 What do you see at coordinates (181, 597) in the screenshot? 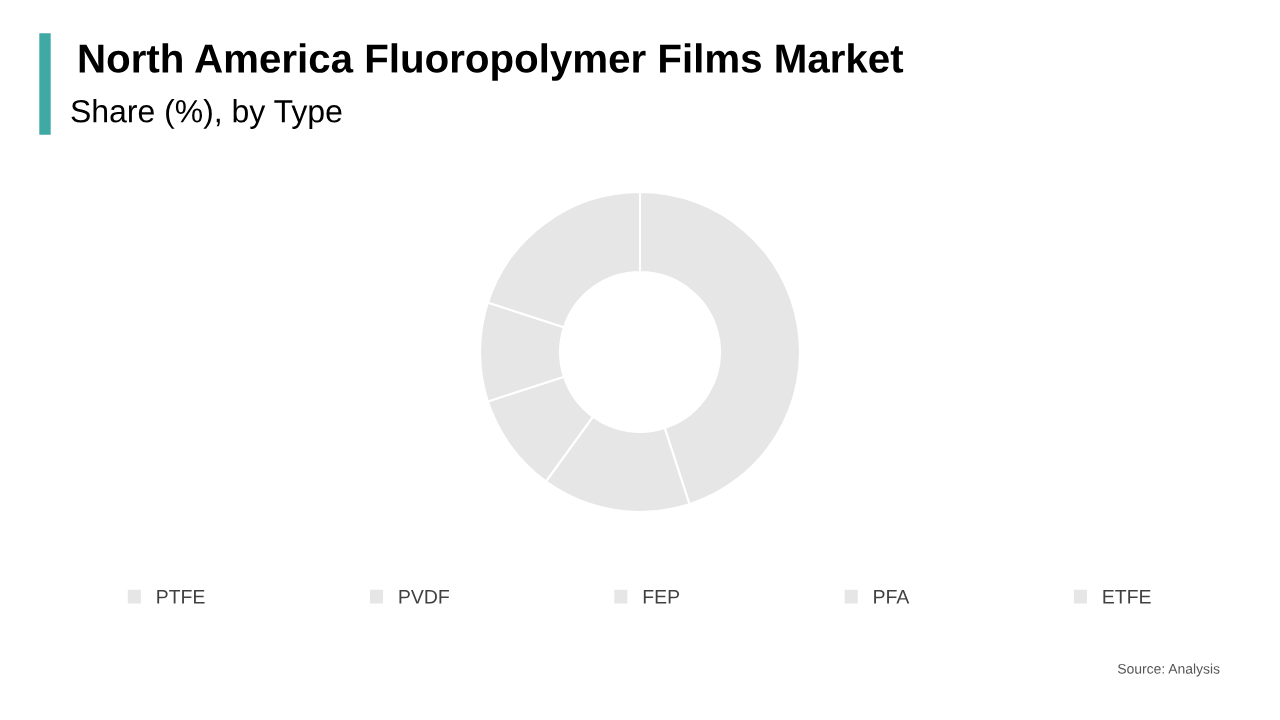
I see `legend-label: PTFE` at bounding box center [181, 597].